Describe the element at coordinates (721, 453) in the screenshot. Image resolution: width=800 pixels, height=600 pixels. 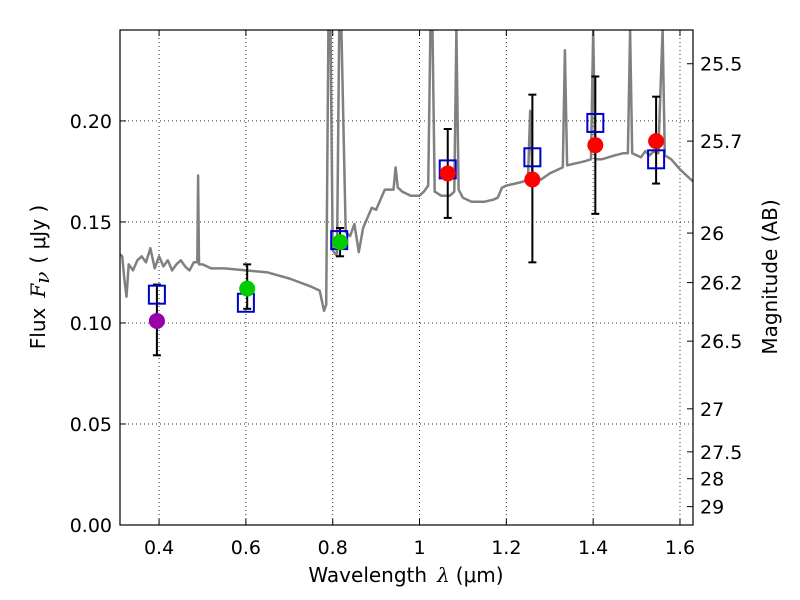
I see `y2-tick-label: 27.5` at that location.